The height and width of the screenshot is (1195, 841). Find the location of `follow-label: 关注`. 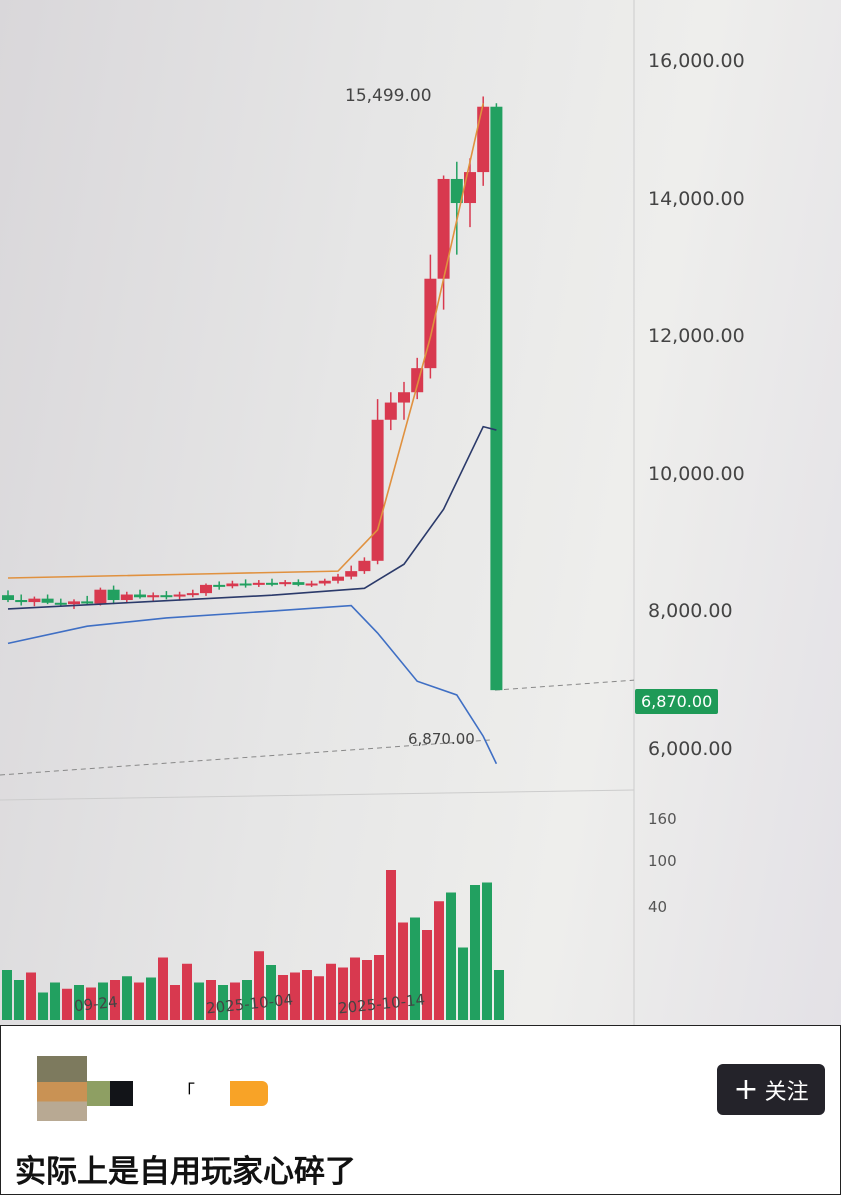

follow-label: 关注 is located at coordinates (786, 1092).